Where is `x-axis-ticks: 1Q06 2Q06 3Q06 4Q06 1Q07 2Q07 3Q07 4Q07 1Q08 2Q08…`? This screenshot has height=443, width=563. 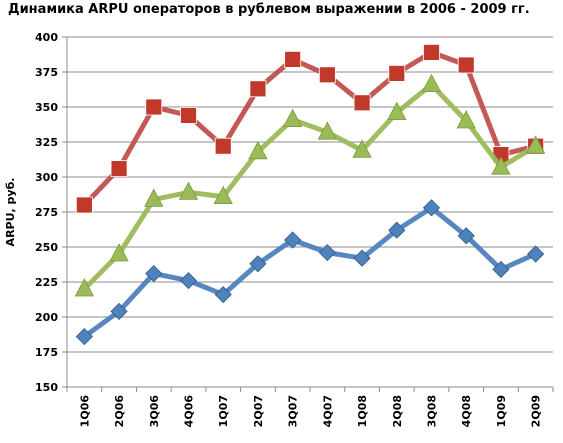
x-axis-ticks: 1Q06 2Q06 3Q06 4Q06 1Q07 2Q07 3Q07 4Q07 1Q08 2Q08… is located at coordinates (310, 411).